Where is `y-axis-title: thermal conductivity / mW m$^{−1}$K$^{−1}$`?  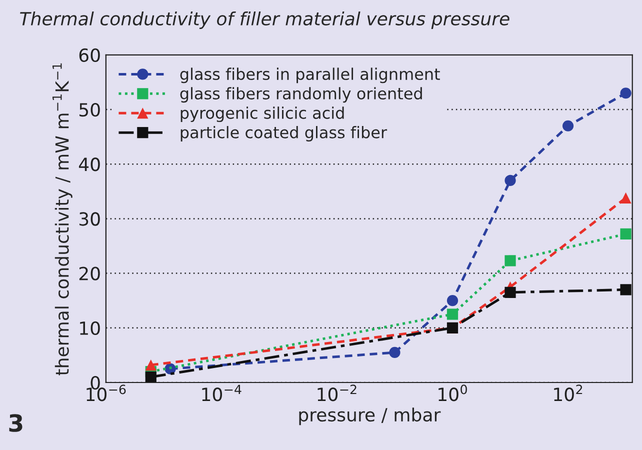 y-axis-title: thermal conductivity / mW m$^{−1}$K$^{−1}$ is located at coordinates (62, 219).